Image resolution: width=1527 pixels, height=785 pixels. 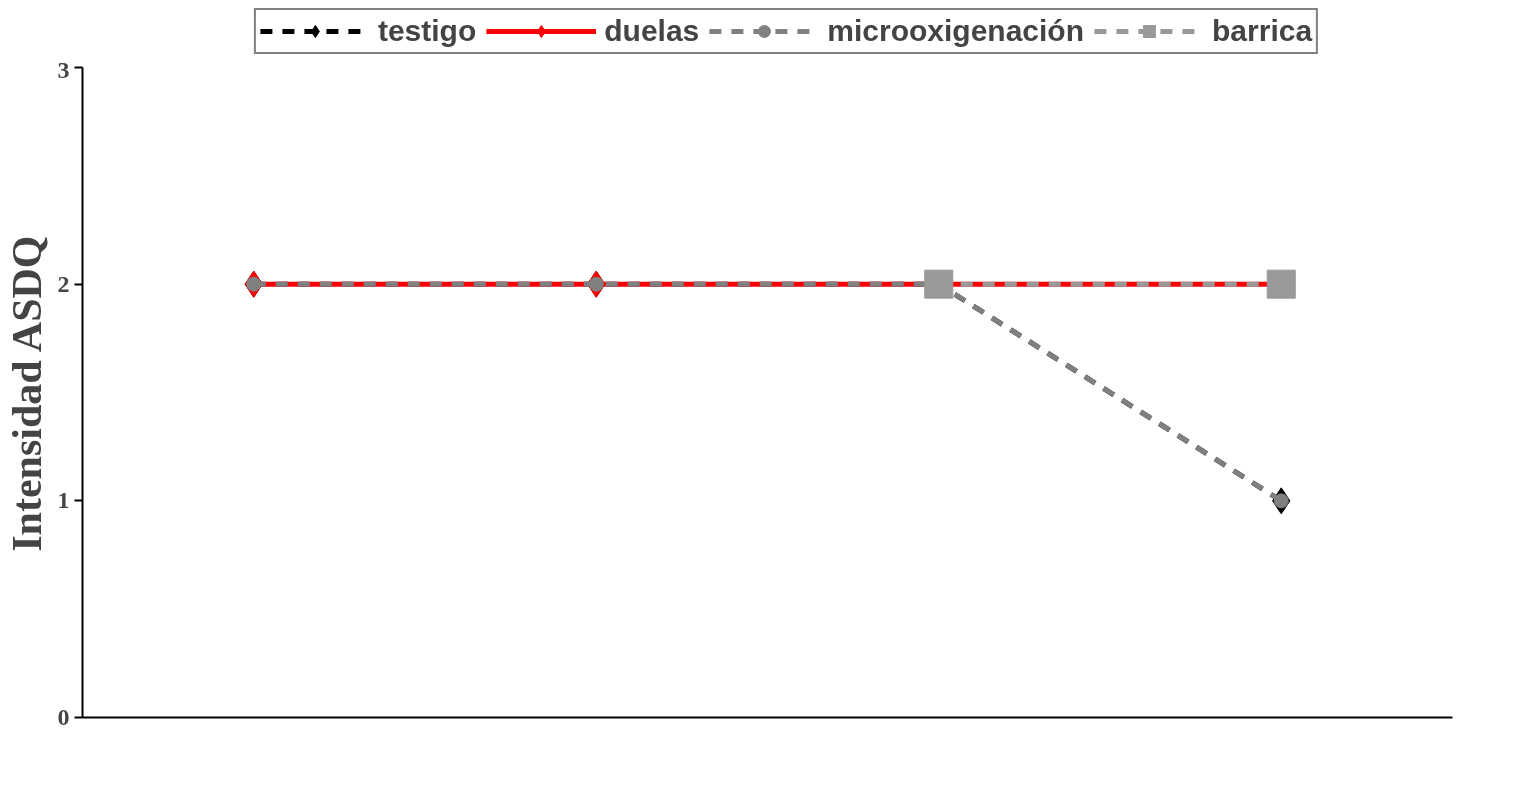 What do you see at coordinates (652, 31) in the screenshot?
I see `legend-label: duelas` at bounding box center [652, 31].